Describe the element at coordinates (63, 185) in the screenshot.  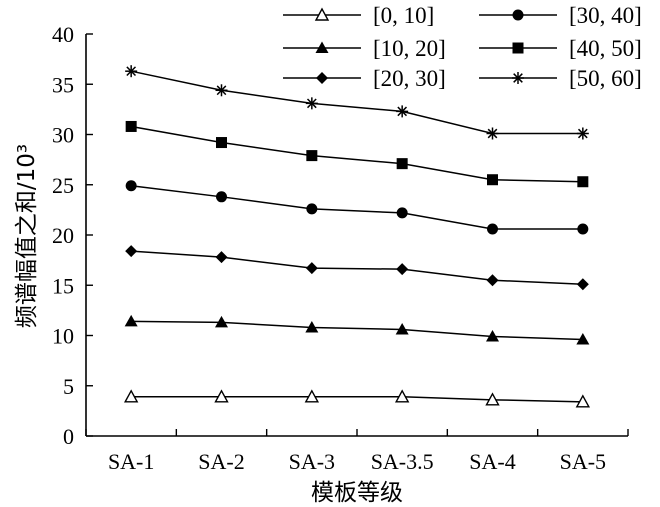
I see `y-tick-label: 25` at that location.